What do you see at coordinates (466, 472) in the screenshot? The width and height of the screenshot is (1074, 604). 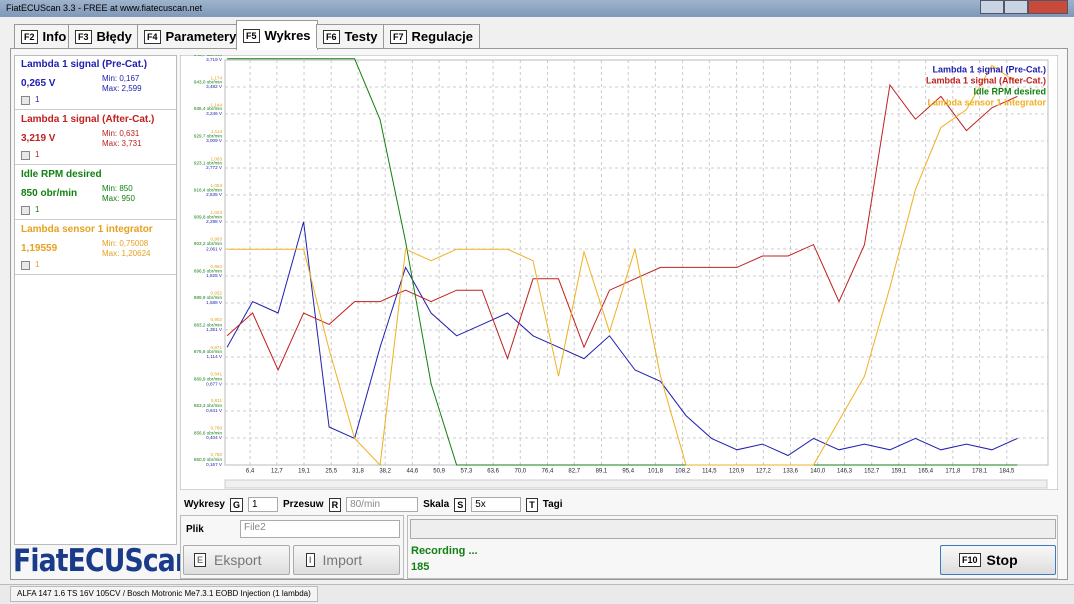 I see `x-tick-label: 57,3` at bounding box center [466, 472].